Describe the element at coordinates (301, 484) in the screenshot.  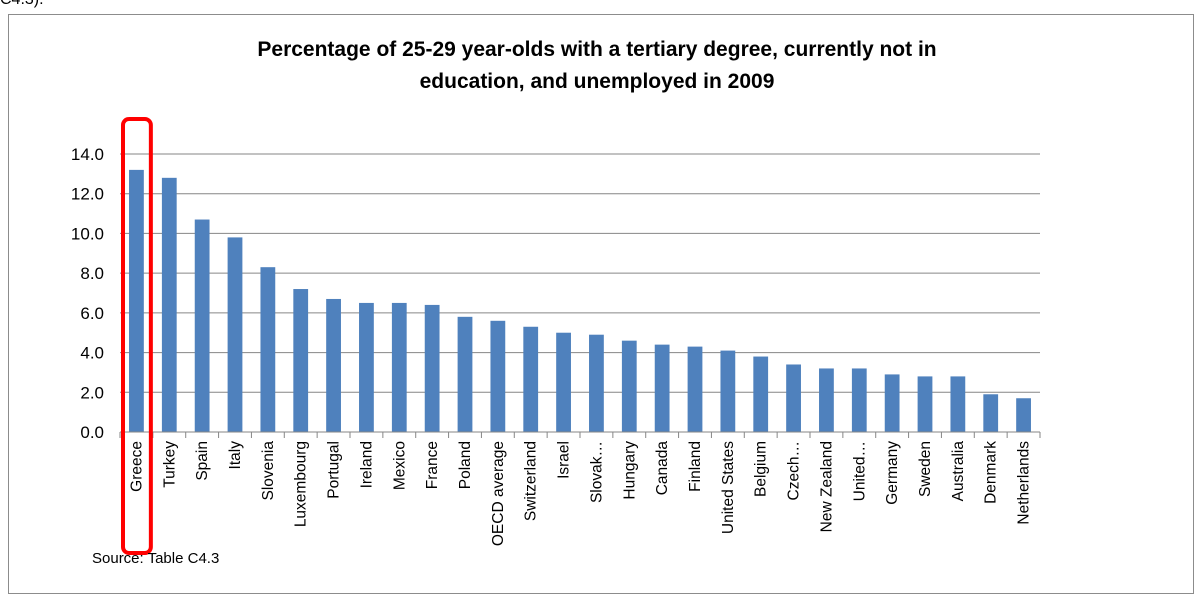
I see `x-category-label: Luxembourg` at that location.